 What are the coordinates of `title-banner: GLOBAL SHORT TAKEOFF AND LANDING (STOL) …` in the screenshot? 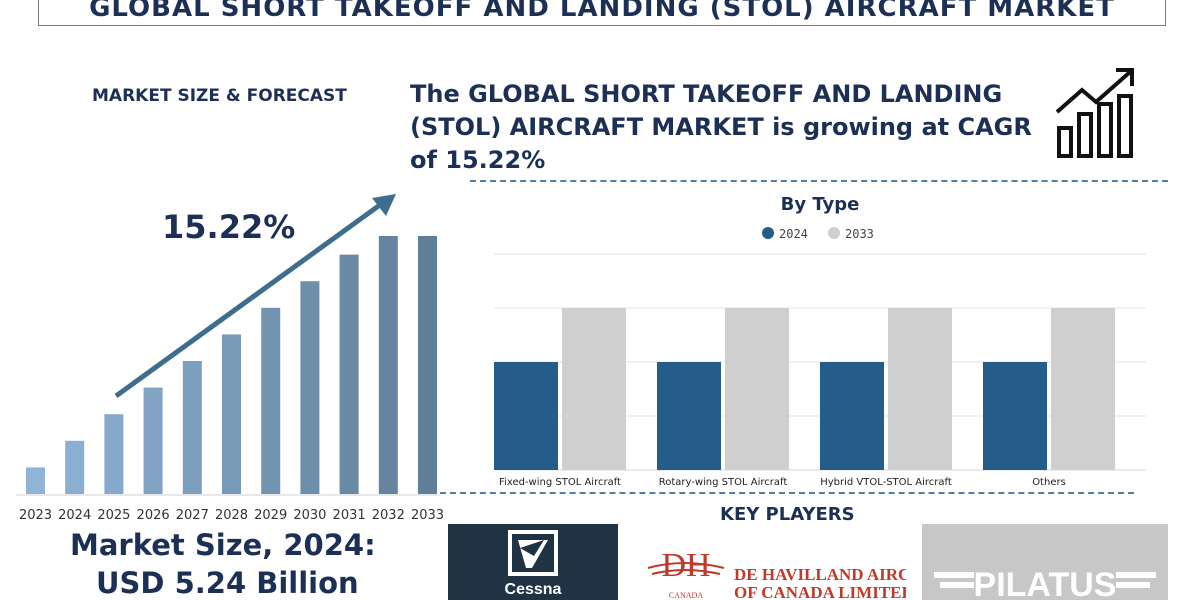 It's located at (602, 13).